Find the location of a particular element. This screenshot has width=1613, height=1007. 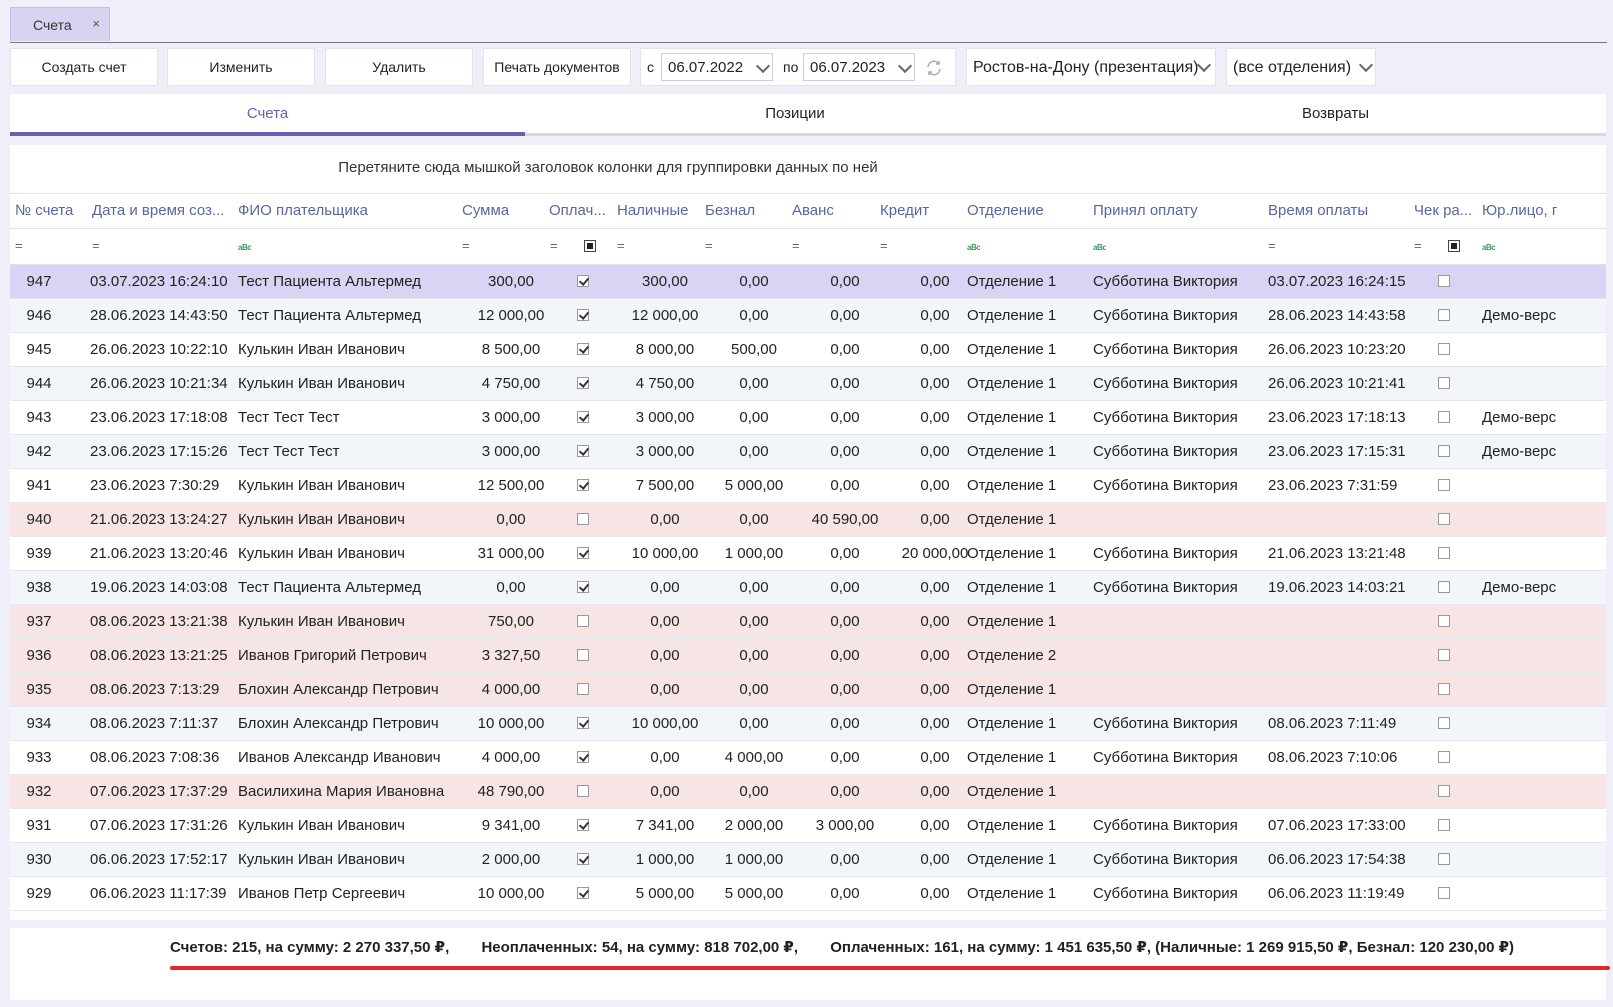

cell-card: 5 000,00 is located at coordinates (754, 485).